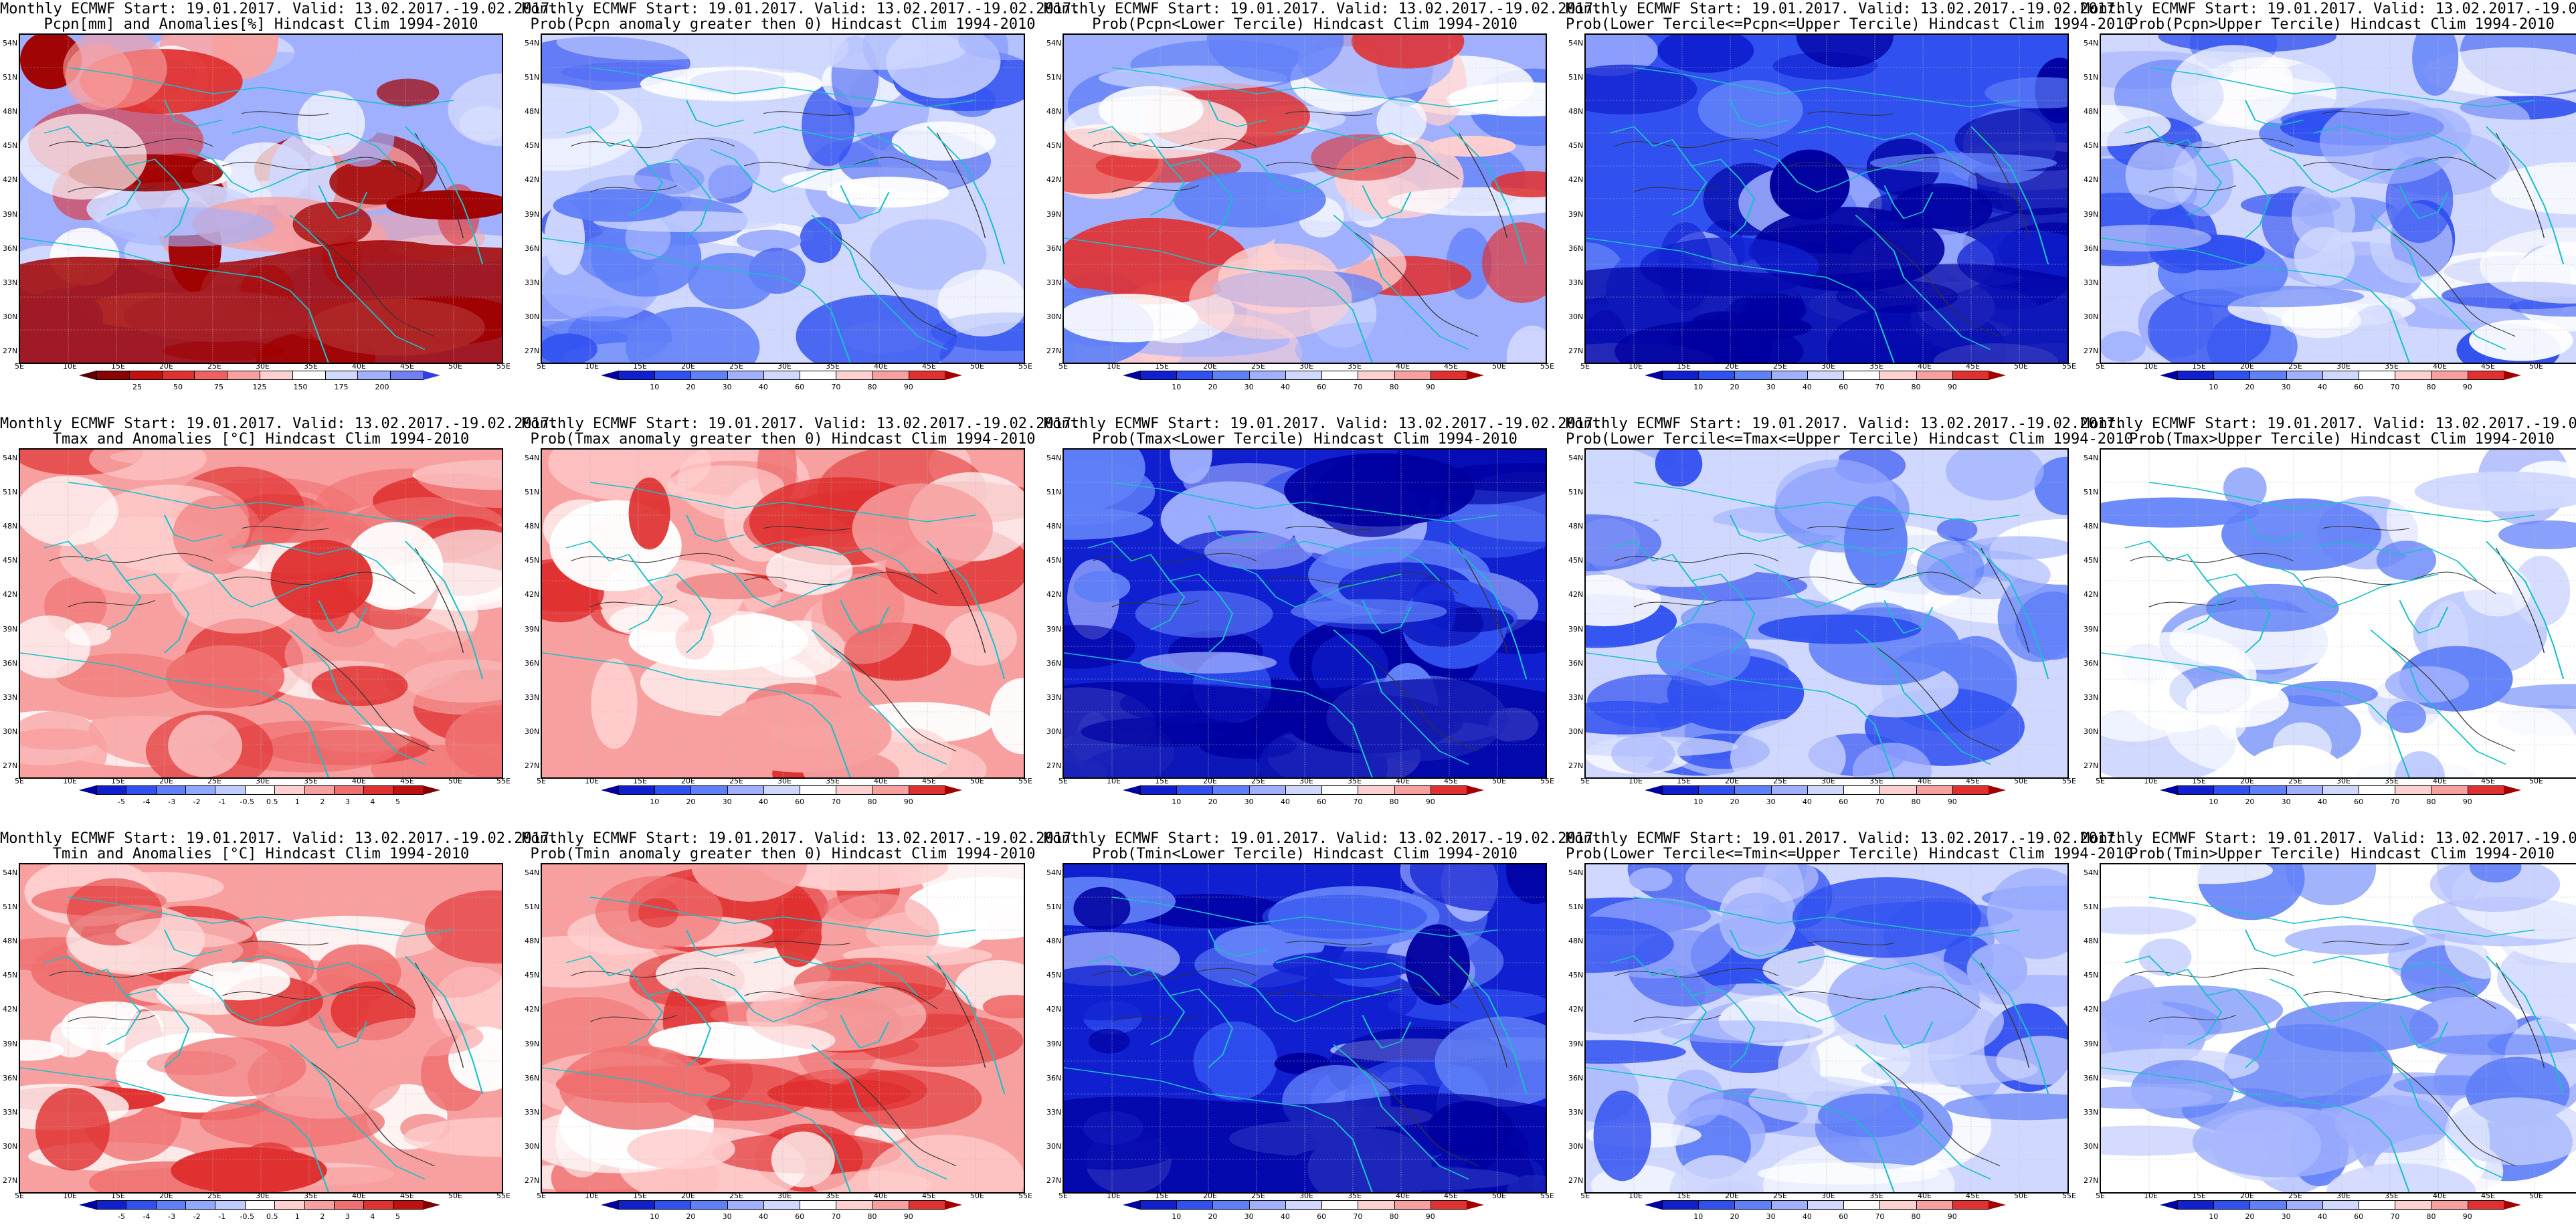  What do you see at coordinates (1355, 781) in the screenshot?
I see `longitude-label: 35E` at bounding box center [1355, 781].